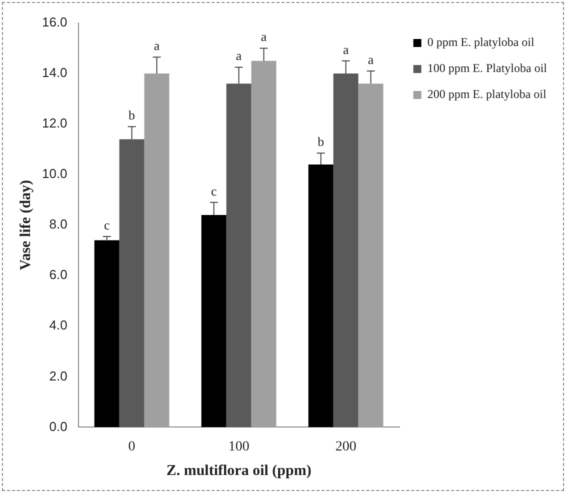  Describe the element at coordinates (55, 72) in the screenshot. I see `y-tick-label: 14.0` at that location.